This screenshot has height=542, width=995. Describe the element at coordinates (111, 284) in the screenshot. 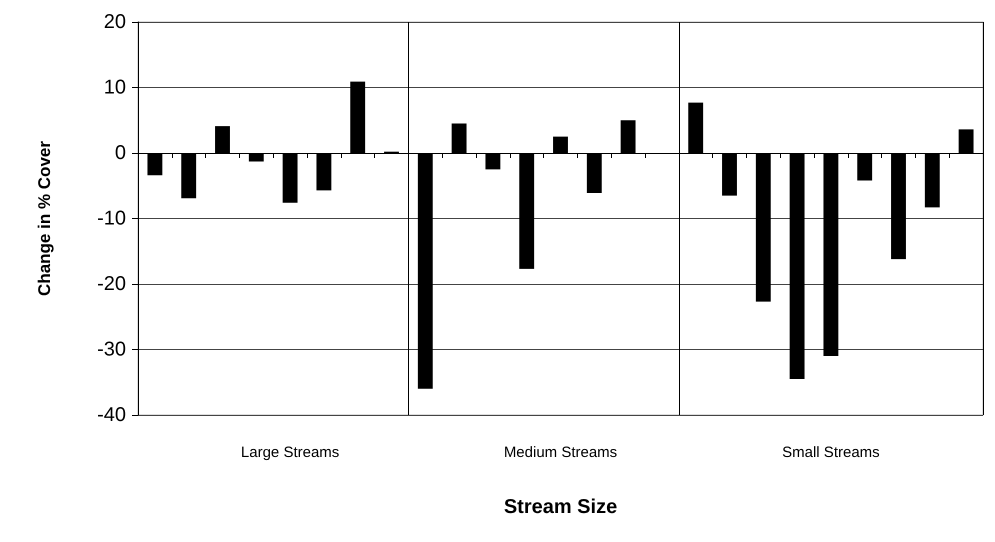

I see `y-tick-label: -20` at that location.